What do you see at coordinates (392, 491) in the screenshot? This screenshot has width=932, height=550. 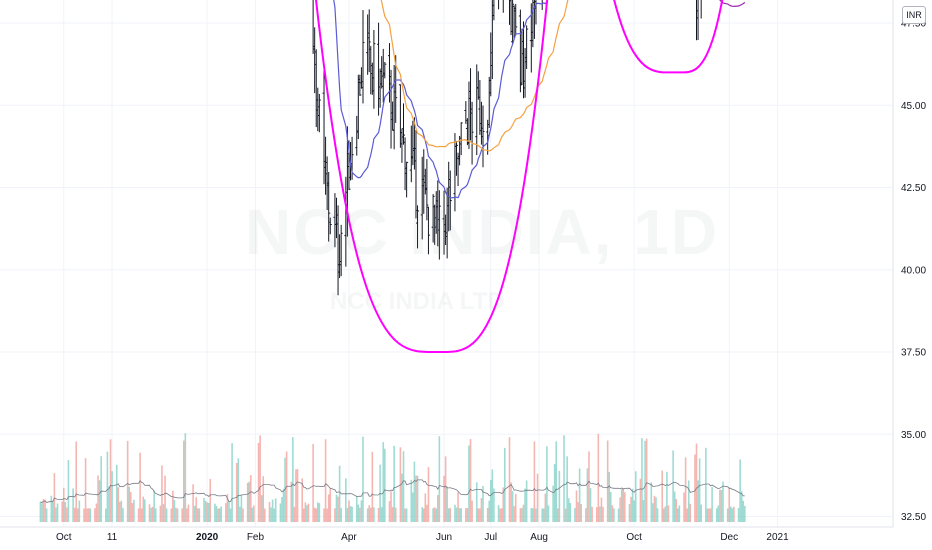 I see `volume-average-line` at bounding box center [392, 491].